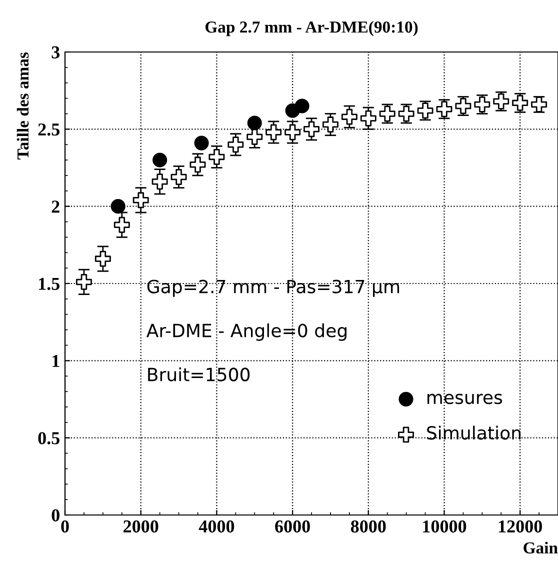 This screenshot has width=558, height=567. What do you see at coordinates (141, 526) in the screenshot?
I see `x-tick-label: 2000` at bounding box center [141, 526].